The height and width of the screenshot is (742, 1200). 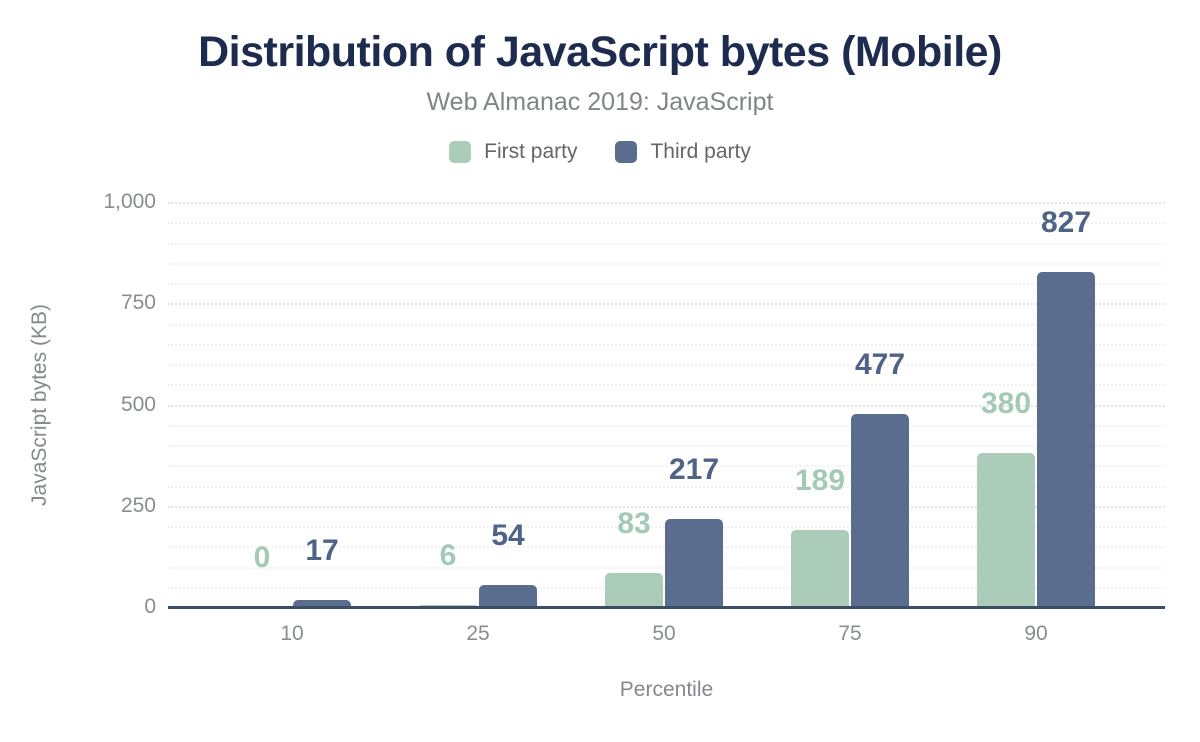 What do you see at coordinates (700, 151) in the screenshot?
I see `legend-label-third-party: Third party` at bounding box center [700, 151].